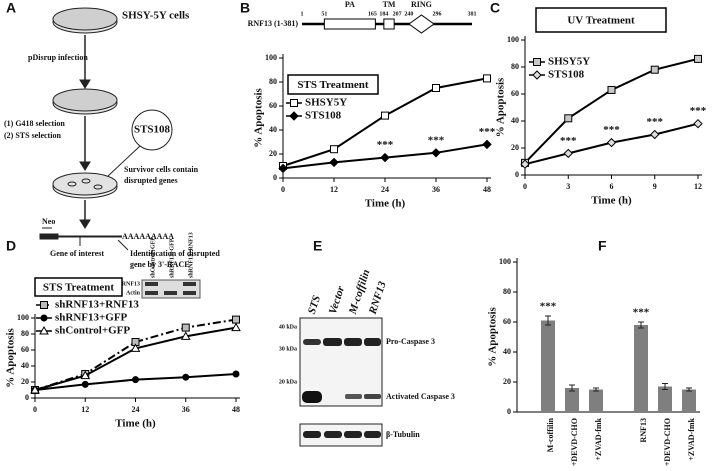  I want to click on band-label: Pro-Caspase 3, so click(410, 341).